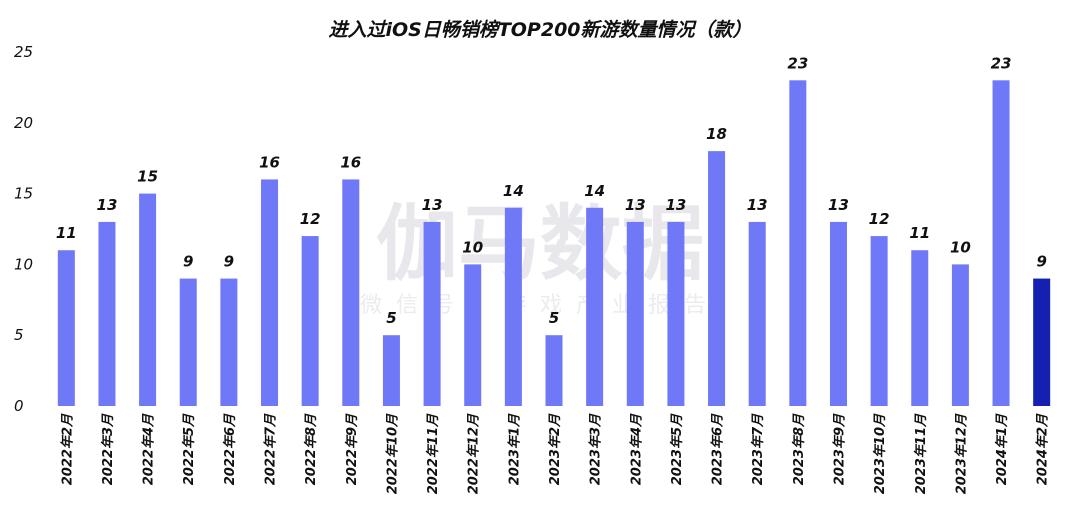 The height and width of the screenshot is (512, 1080). I want to click on x-tick-label: 2023年3月, so click(596, 449).